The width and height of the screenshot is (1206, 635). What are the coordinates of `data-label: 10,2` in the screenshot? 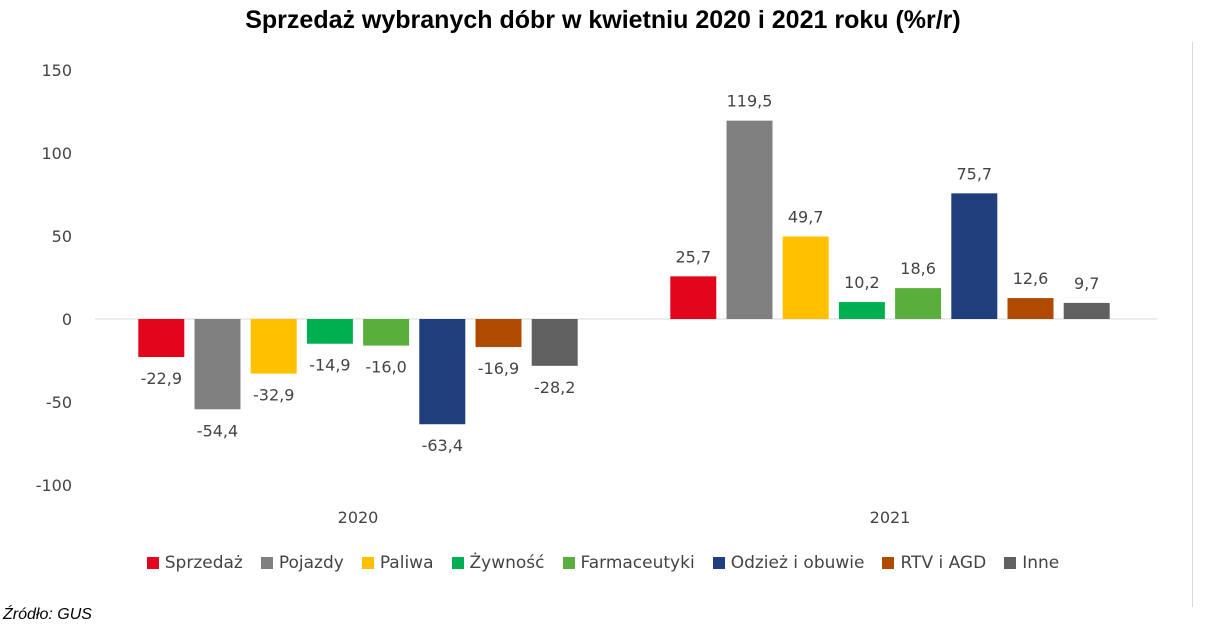 It's located at (862, 282).